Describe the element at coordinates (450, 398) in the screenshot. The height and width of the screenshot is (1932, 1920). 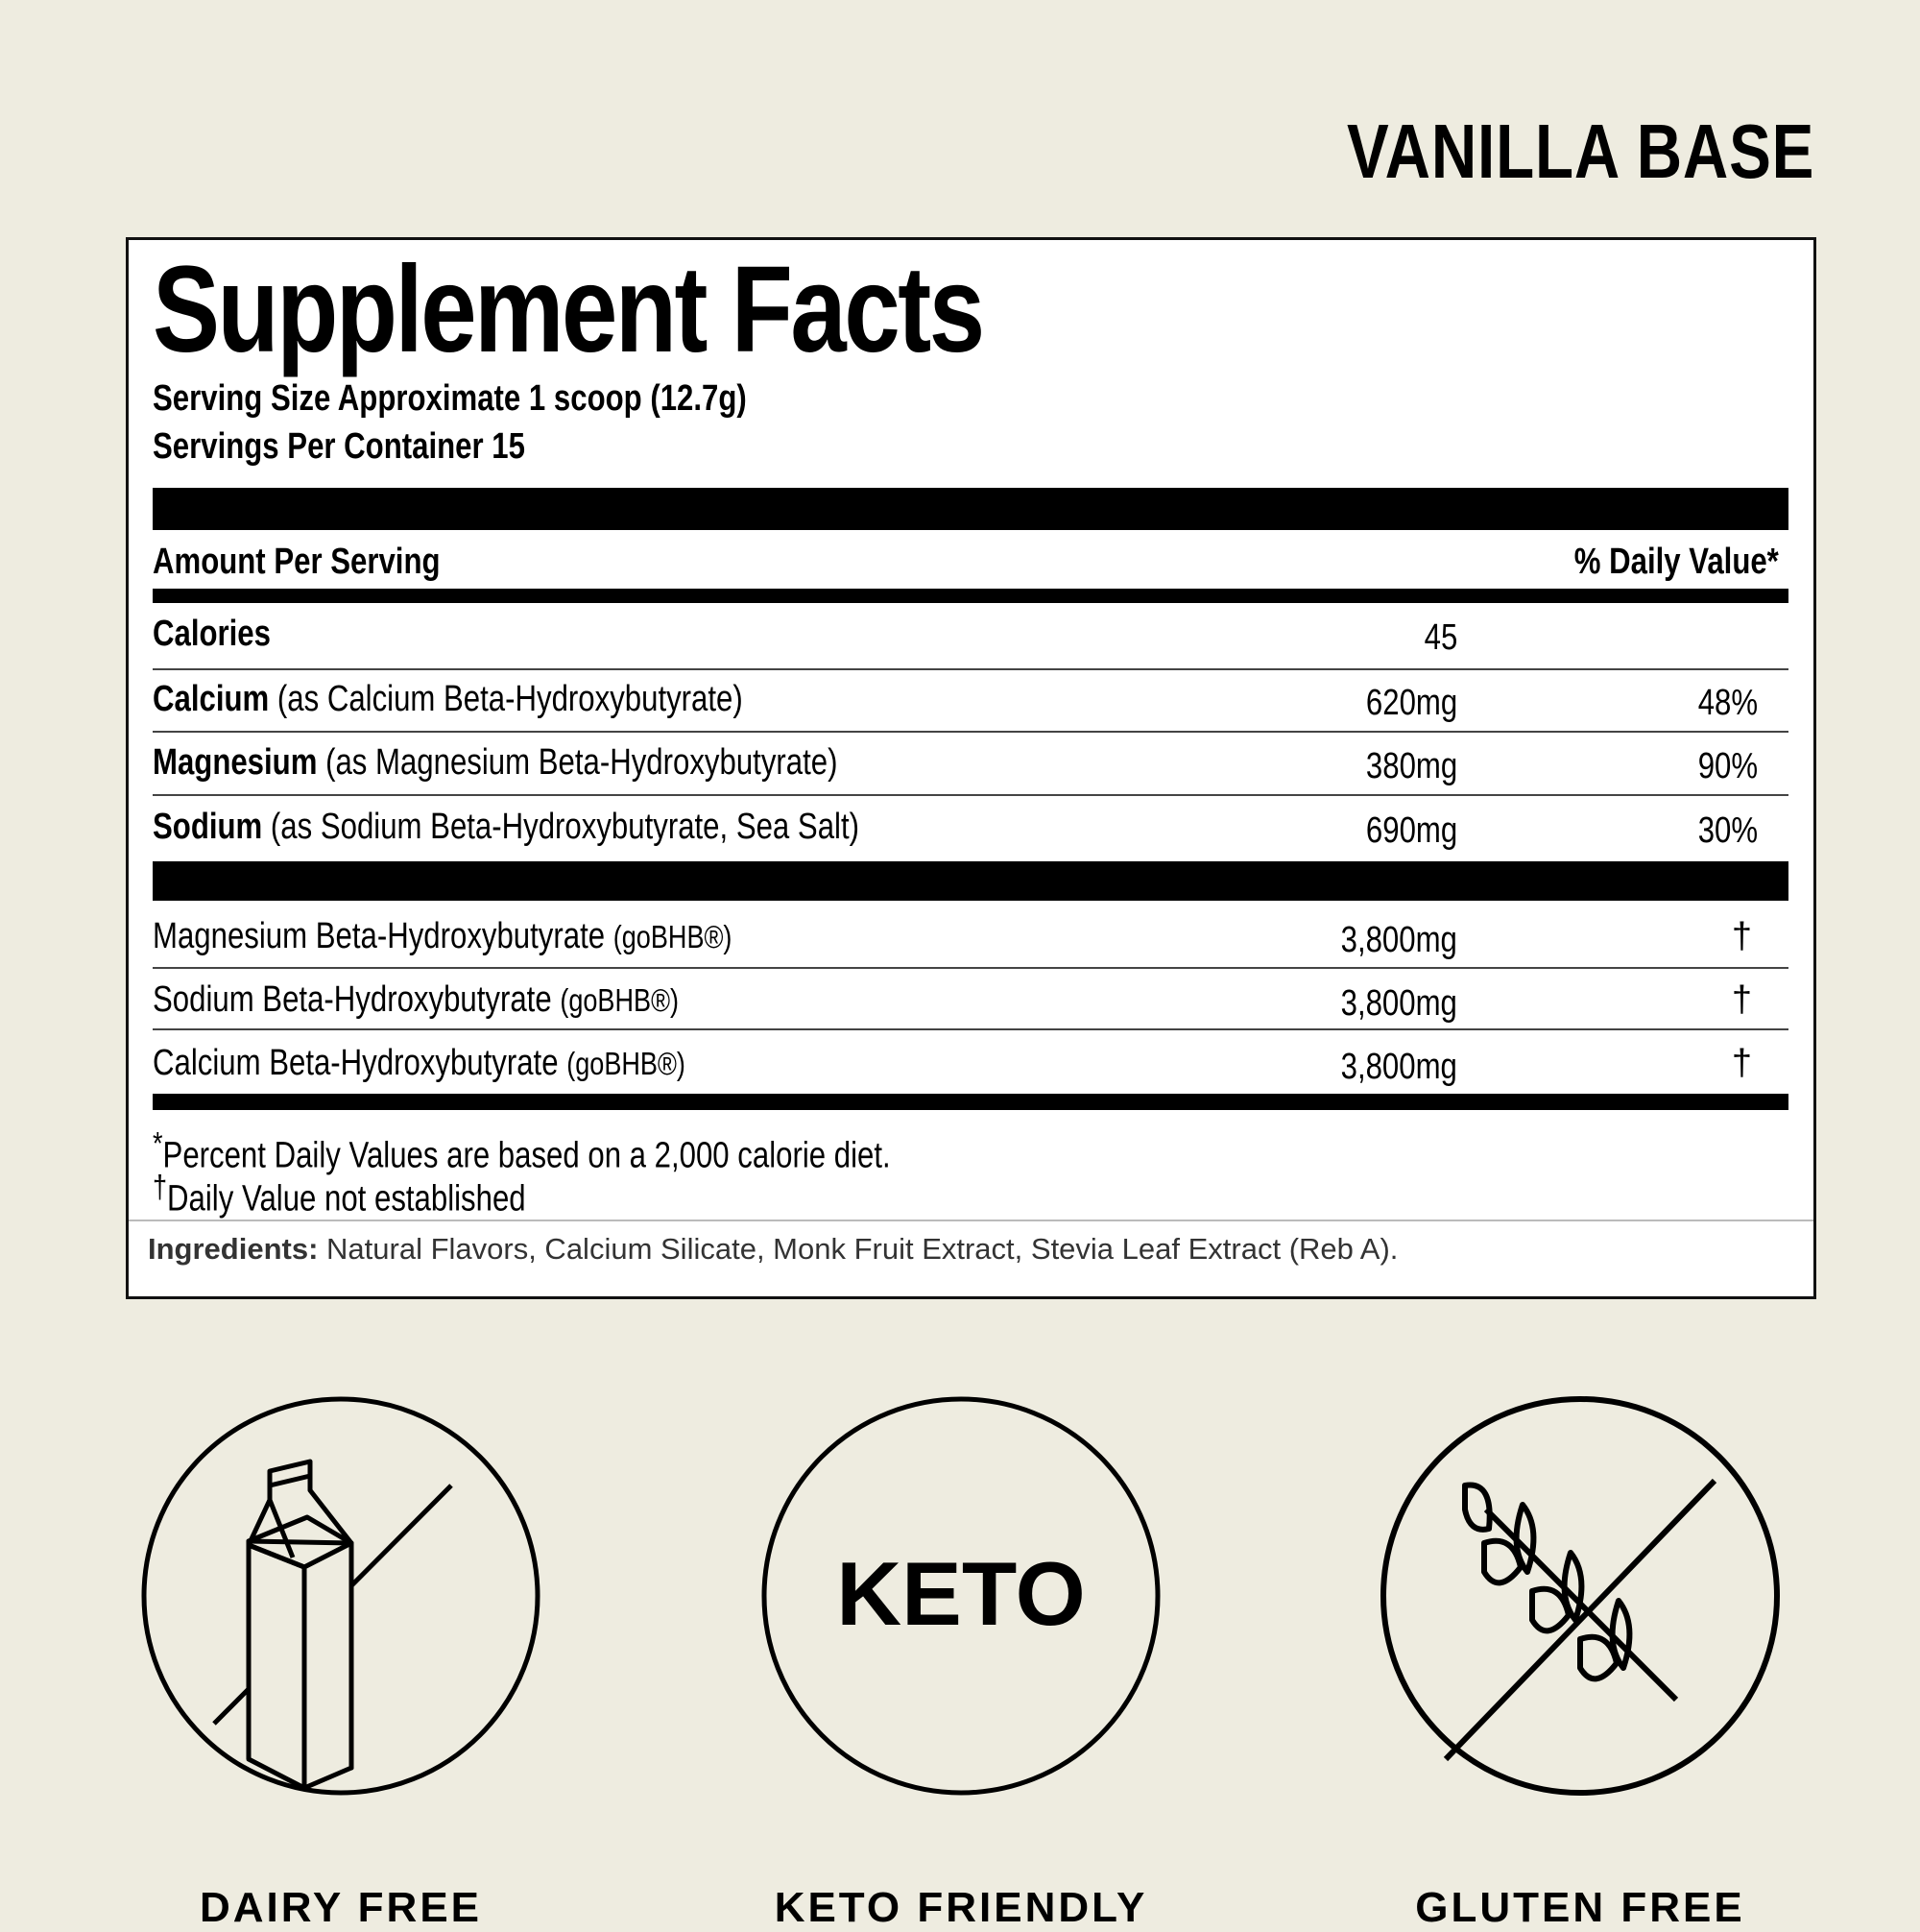
I see `serving-size: Serving Size Approximate 1 scoop (12.7g)` at that location.